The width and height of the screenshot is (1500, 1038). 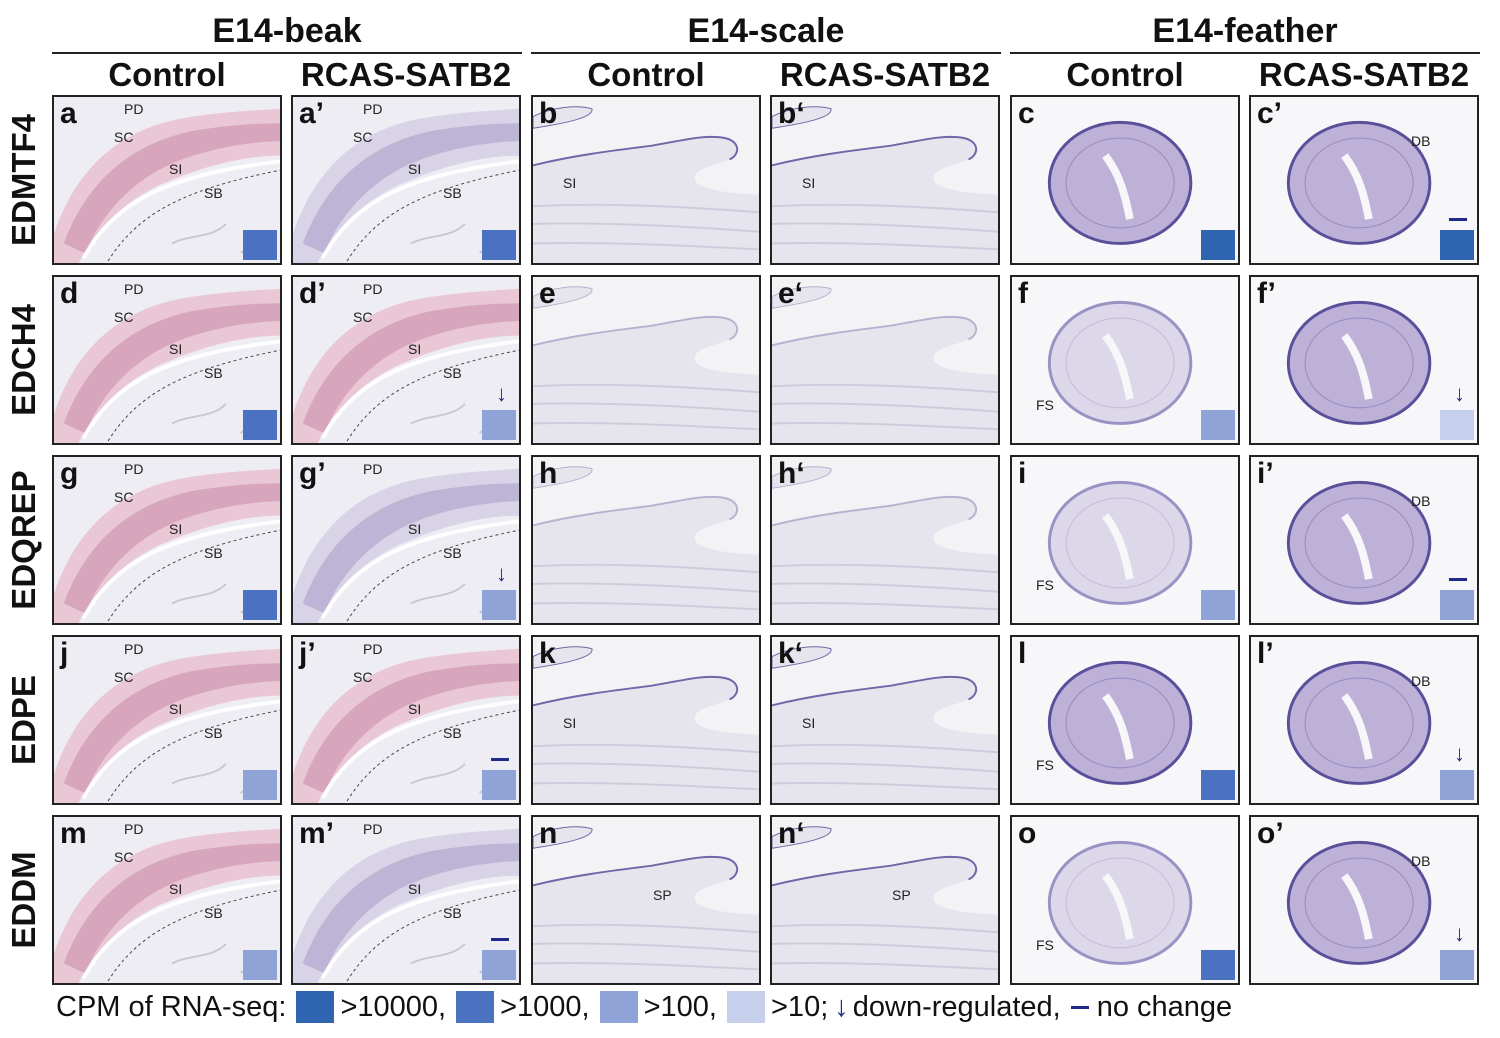 What do you see at coordinates (646, 540) in the screenshot?
I see `panel-scale-control: h` at bounding box center [646, 540].